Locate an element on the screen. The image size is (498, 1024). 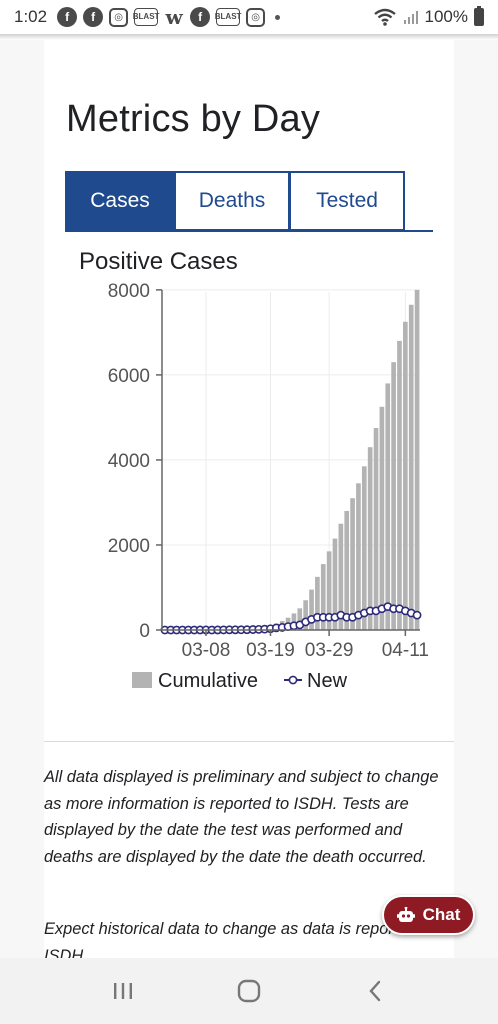
tab-deaths: Deaths is located at coordinates (232, 201).